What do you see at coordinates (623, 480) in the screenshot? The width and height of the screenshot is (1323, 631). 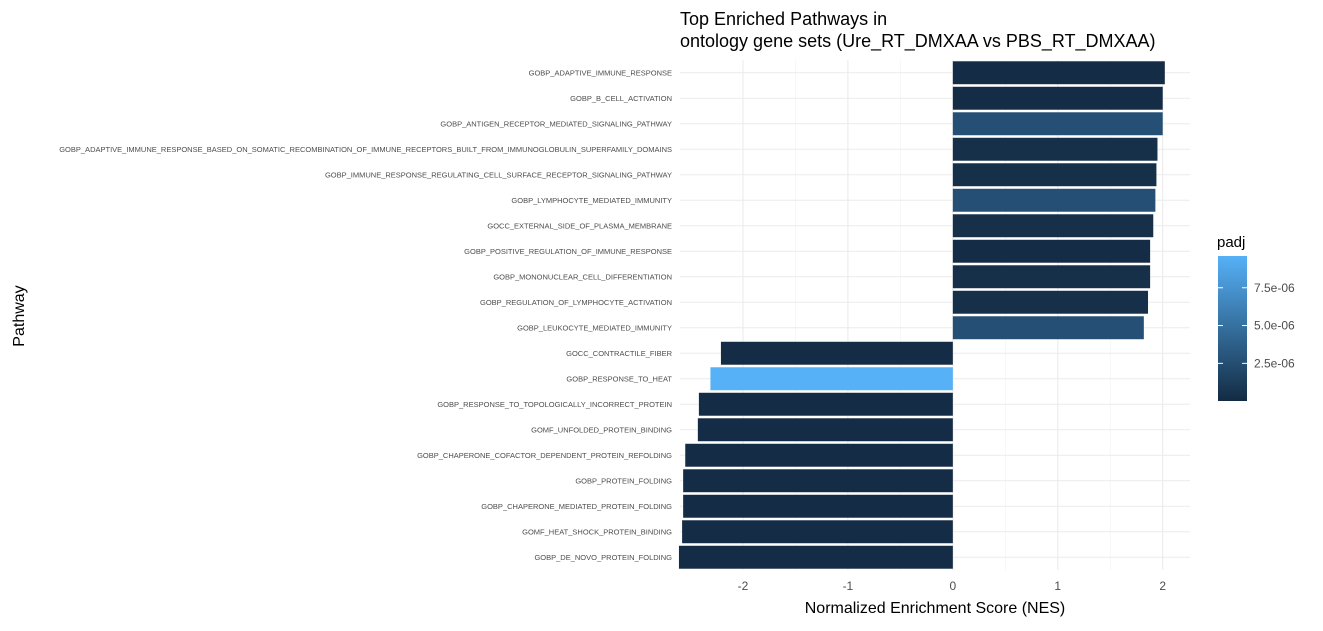 I see `category-label: GOBP_PROTEIN_FOLDING` at bounding box center [623, 480].